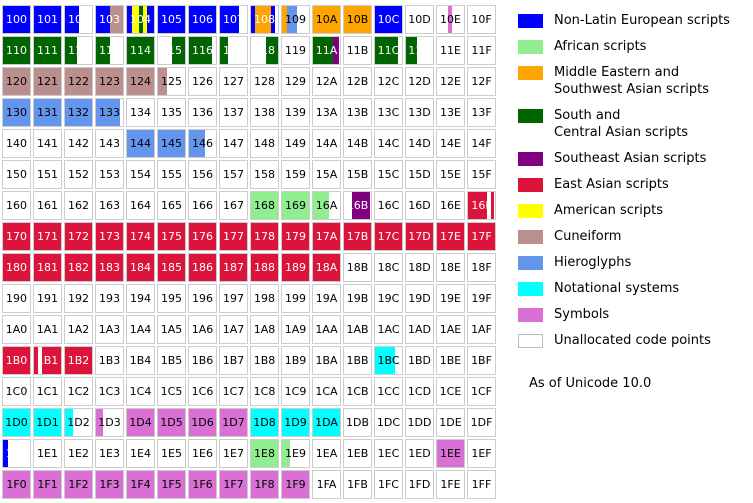  What do you see at coordinates (388, 174) in the screenshot?
I see `code-point-label: 15C` at bounding box center [388, 174].